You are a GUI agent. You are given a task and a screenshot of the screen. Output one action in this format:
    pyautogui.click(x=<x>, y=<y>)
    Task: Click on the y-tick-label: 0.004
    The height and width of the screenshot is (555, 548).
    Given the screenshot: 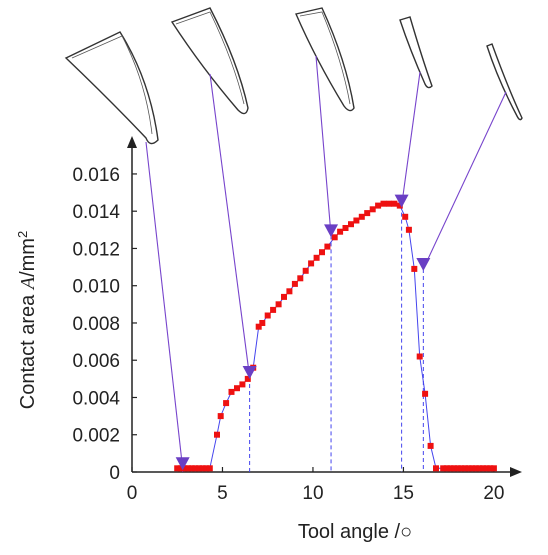 What is the action you would take?
    pyautogui.click(x=96, y=398)
    